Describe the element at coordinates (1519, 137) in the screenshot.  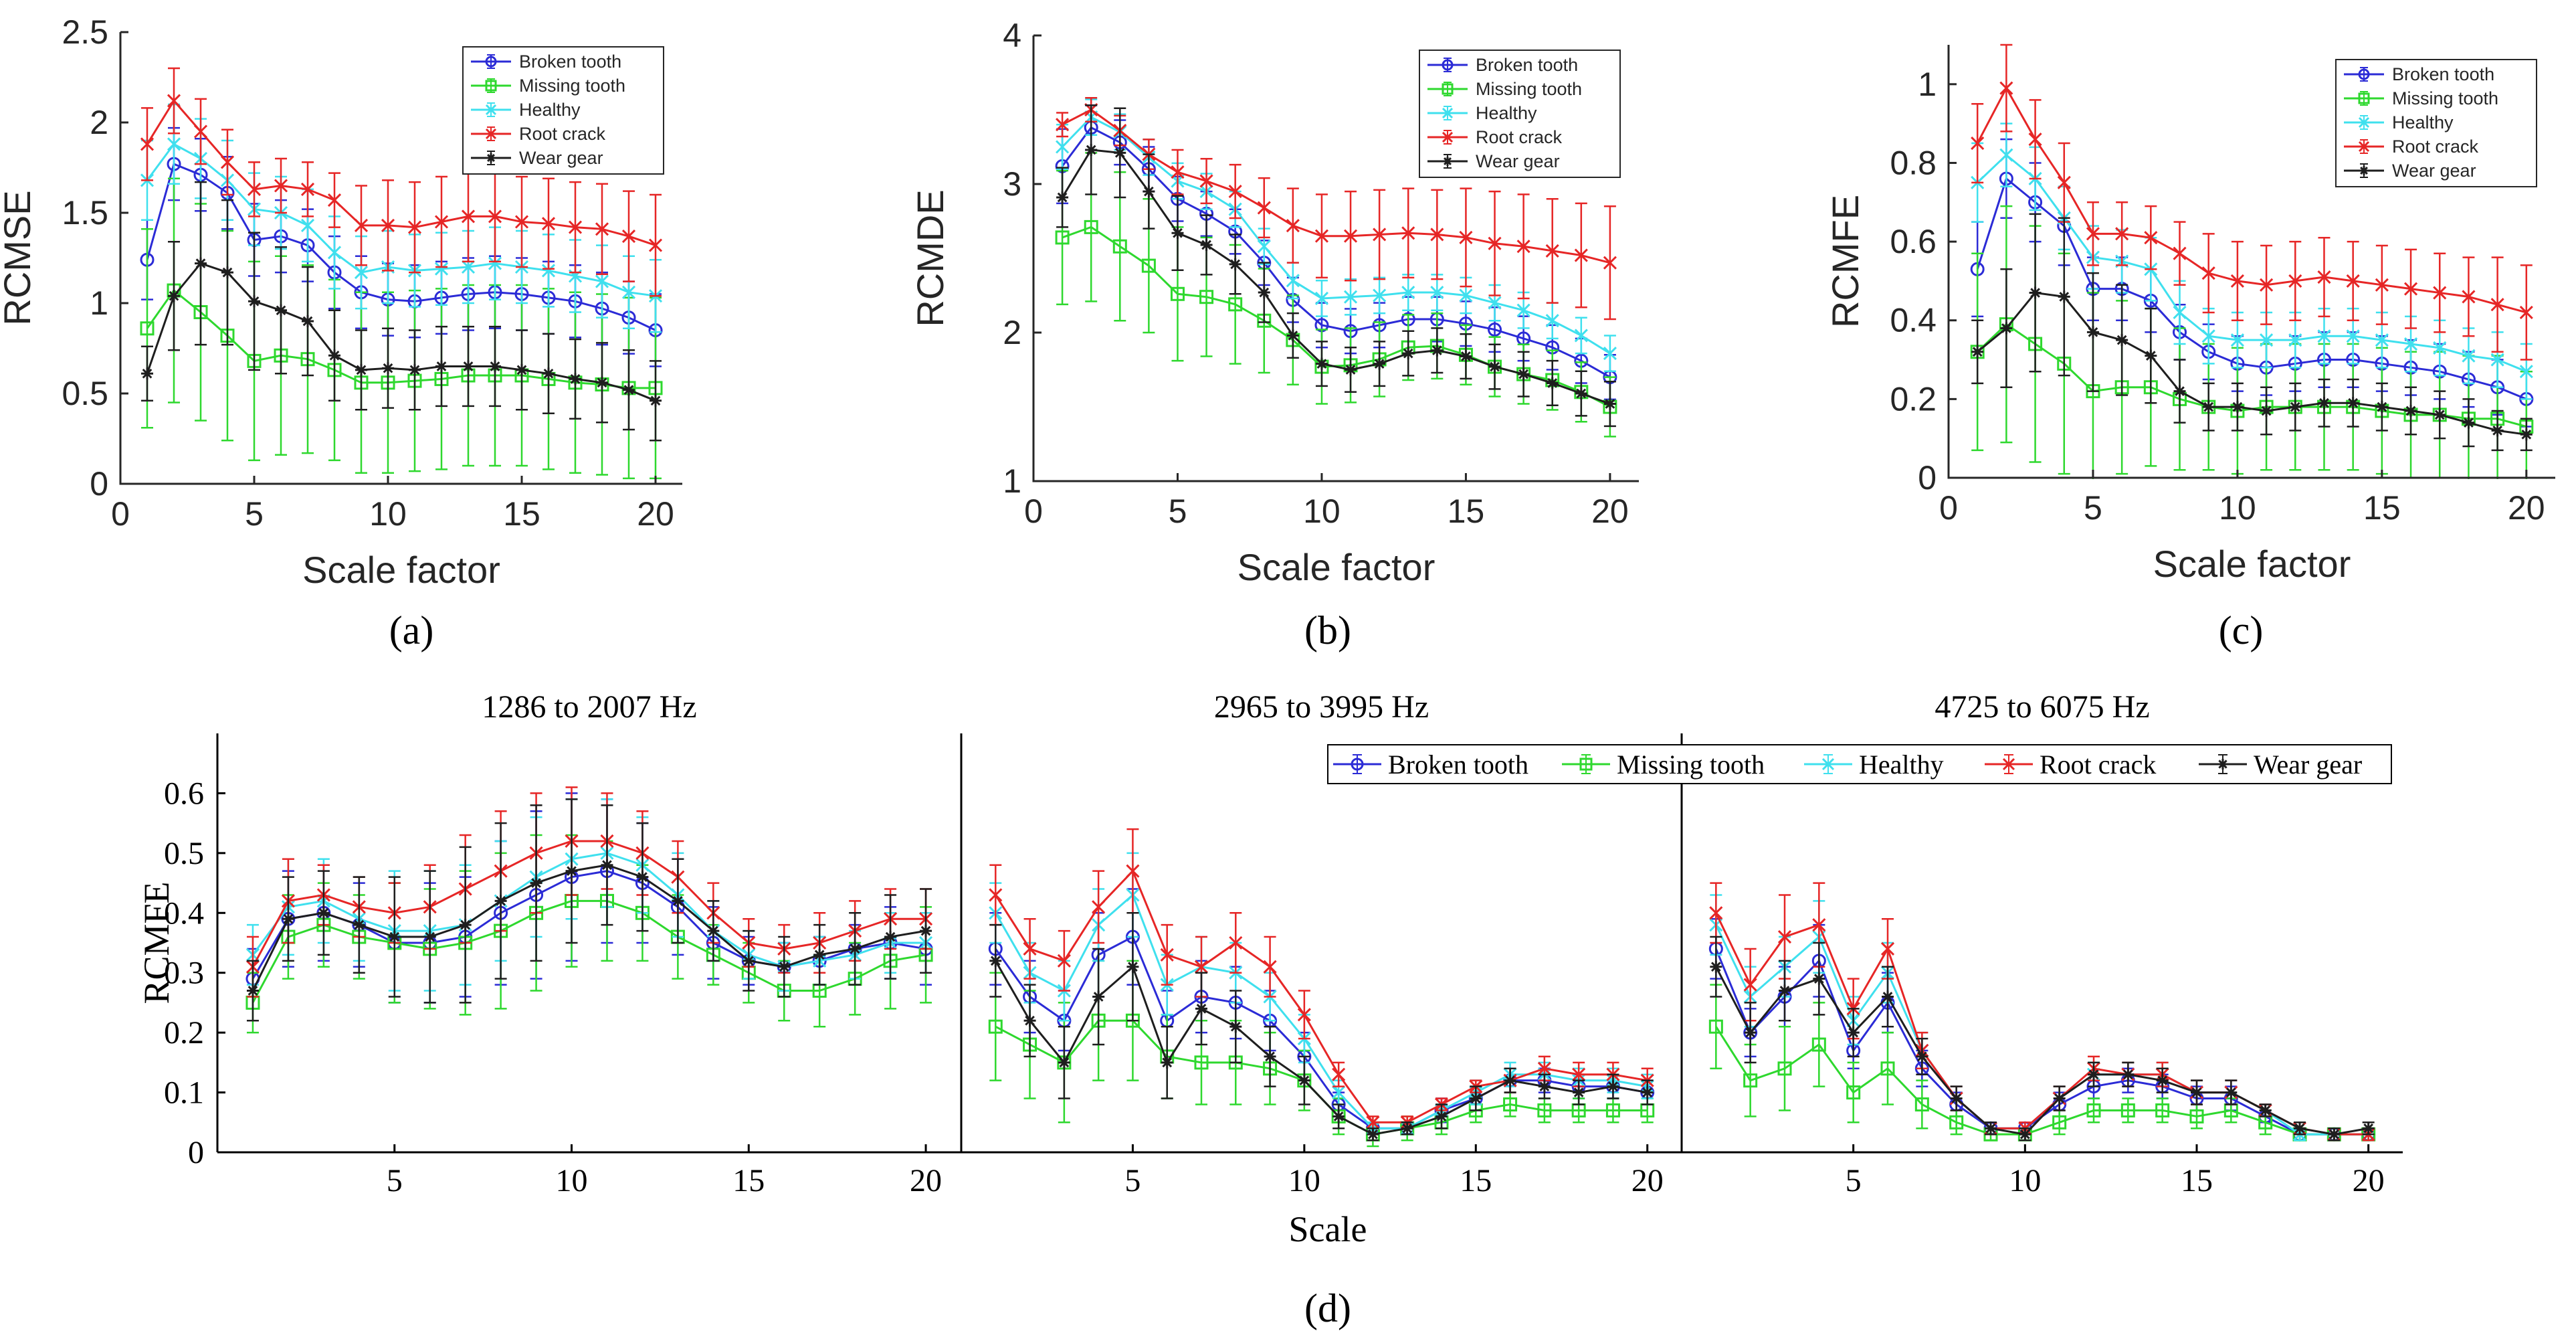
I see `chart-b-legend-label: Root crack` at that location.